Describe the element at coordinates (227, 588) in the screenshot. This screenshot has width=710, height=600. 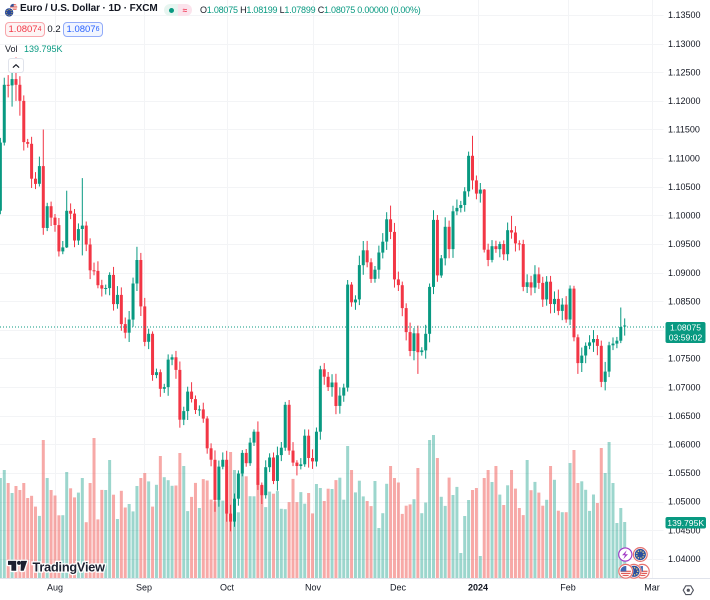
I see `svg-text: Oct` at that location.